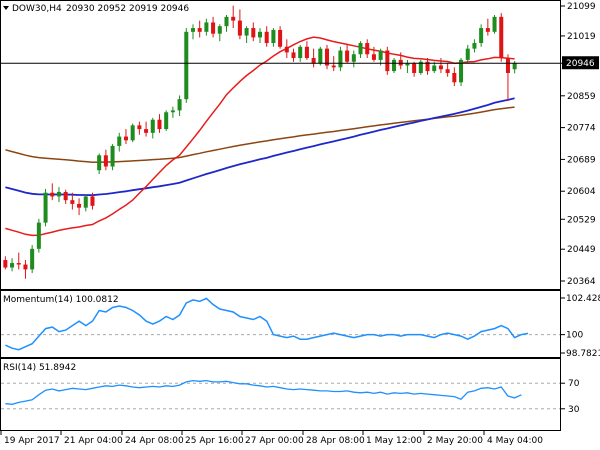 The height and width of the screenshot is (450, 600). What do you see at coordinates (267, 324) in the screenshot?
I see `momentum-line` at bounding box center [267, 324].